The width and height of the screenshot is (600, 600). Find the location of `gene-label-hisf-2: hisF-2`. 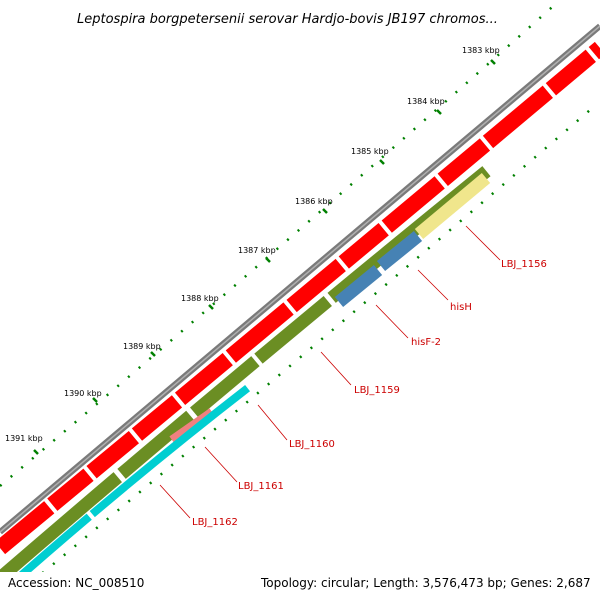

gene-label-hisf-2: hisF-2 is located at coordinates (426, 342).